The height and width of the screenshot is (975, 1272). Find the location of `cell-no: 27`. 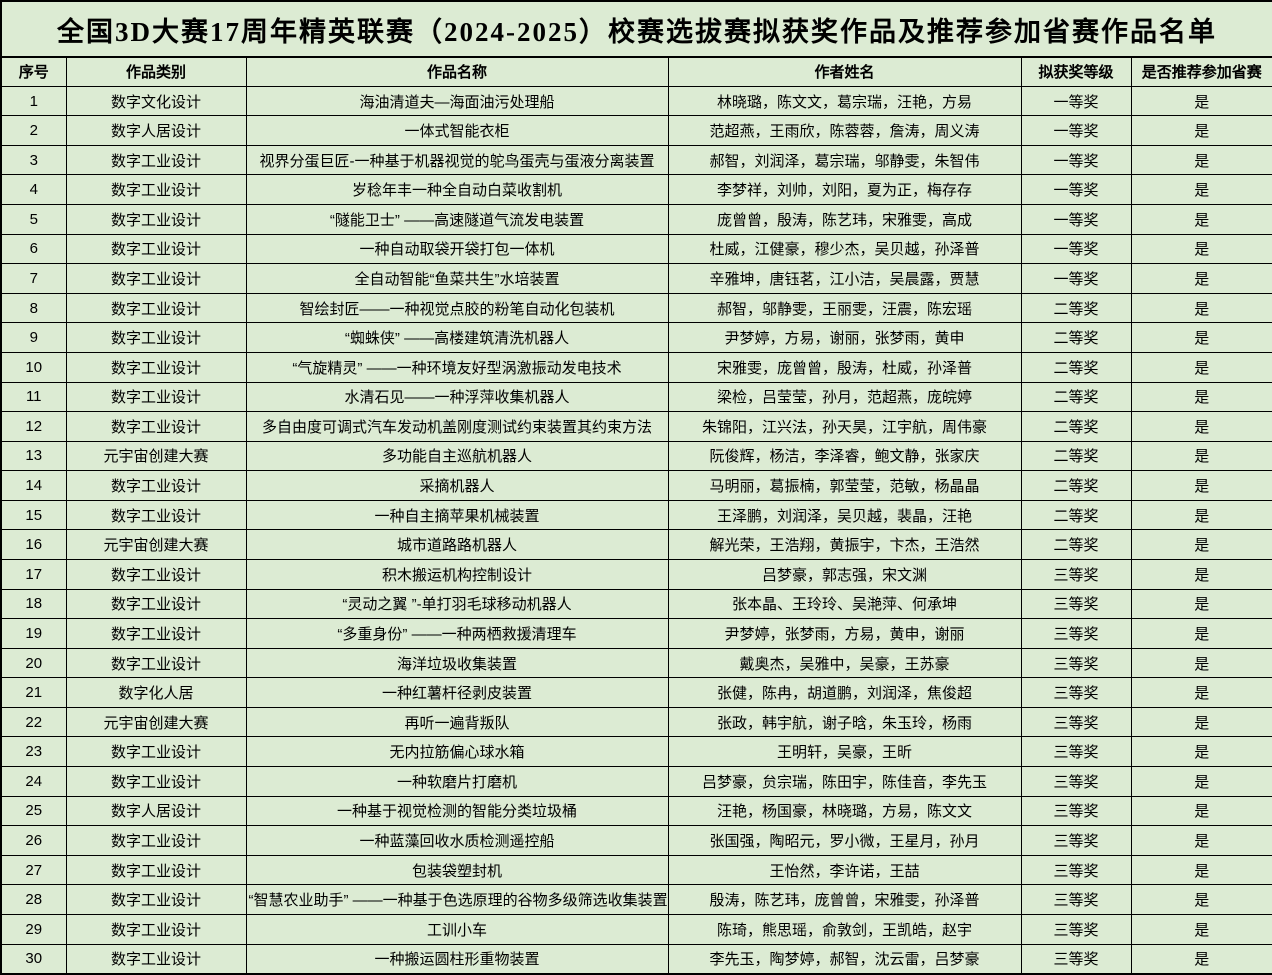

cell-no: 27 is located at coordinates (33, 870).